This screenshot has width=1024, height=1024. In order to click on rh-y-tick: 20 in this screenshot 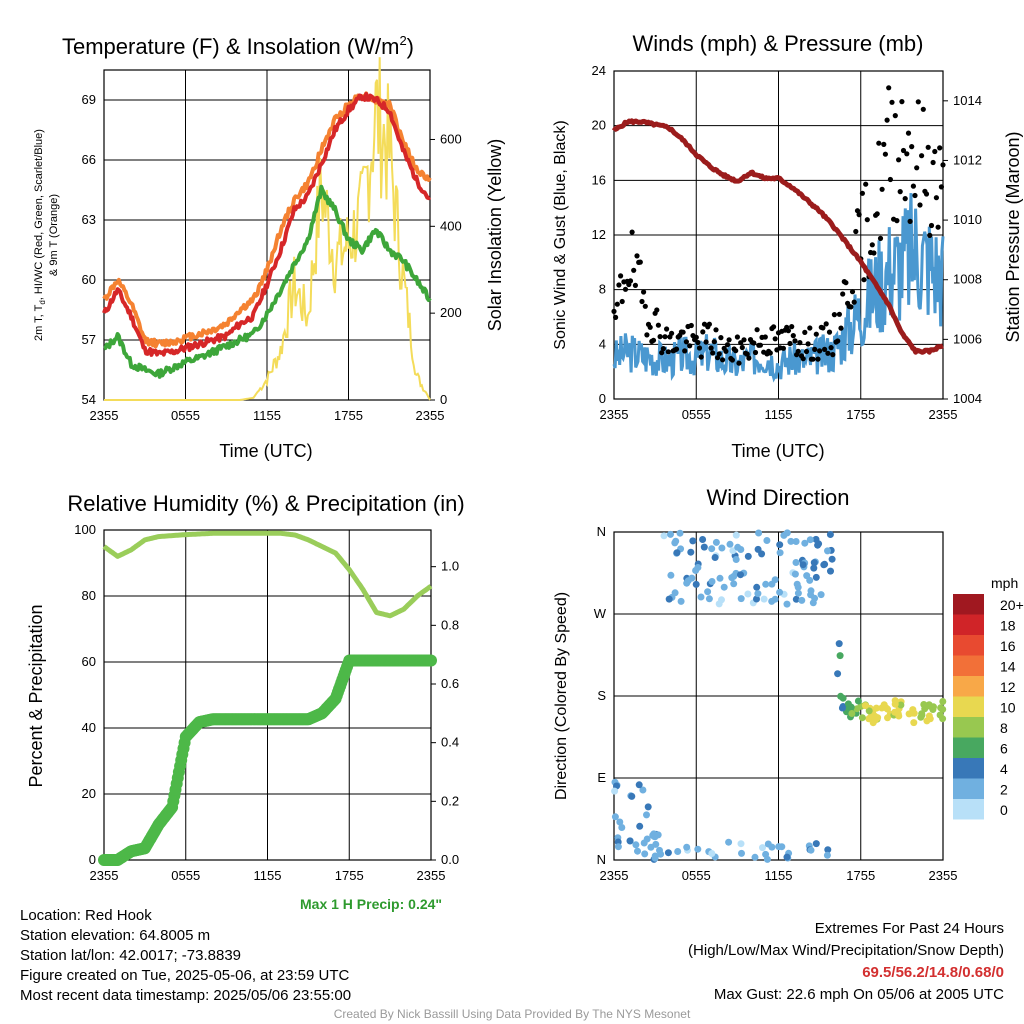, I will do `click(89, 793)`.